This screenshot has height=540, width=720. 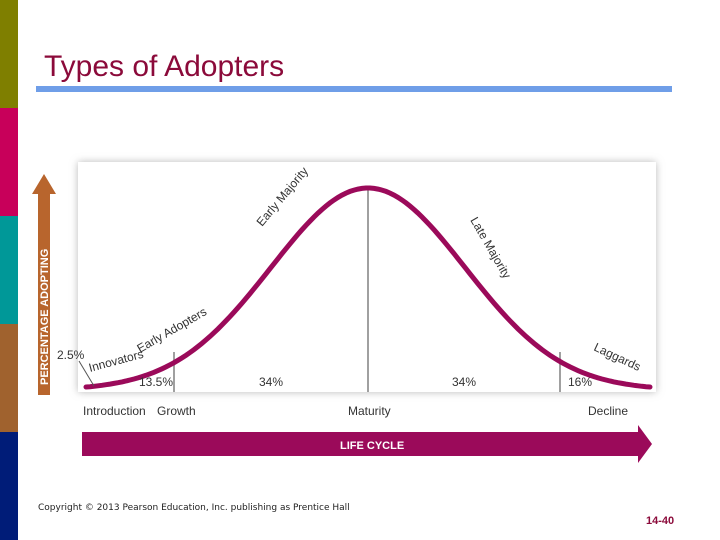 I want to click on side-band-olive, so click(x=9, y=54).